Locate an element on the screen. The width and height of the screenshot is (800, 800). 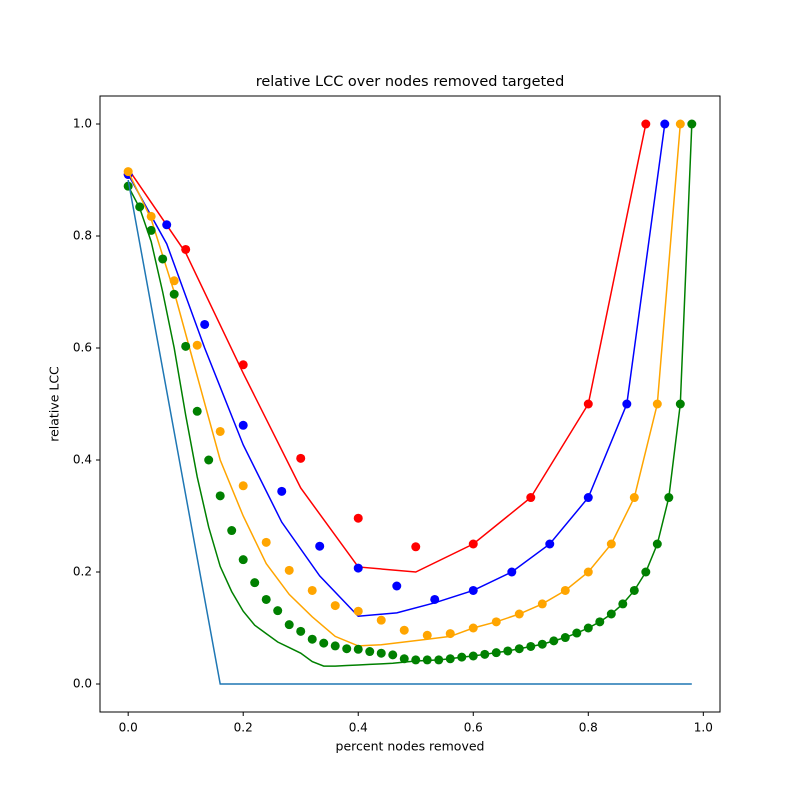
y-axis-label: relative LCC is located at coordinates (54, 404).